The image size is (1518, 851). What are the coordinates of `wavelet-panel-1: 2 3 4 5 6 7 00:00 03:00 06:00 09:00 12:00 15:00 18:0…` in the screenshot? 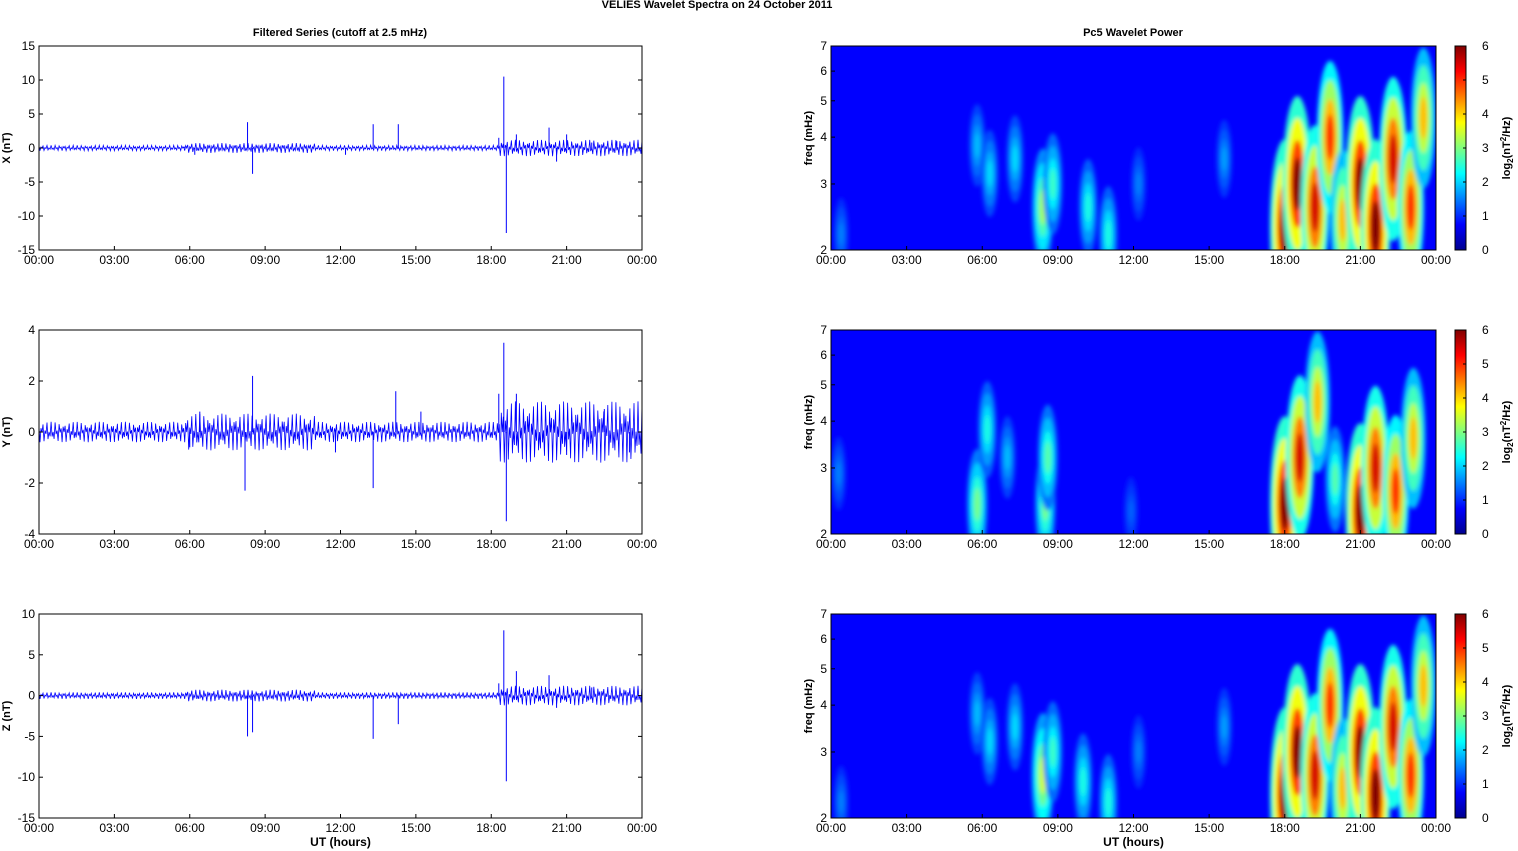 It's located at (1159, 153).